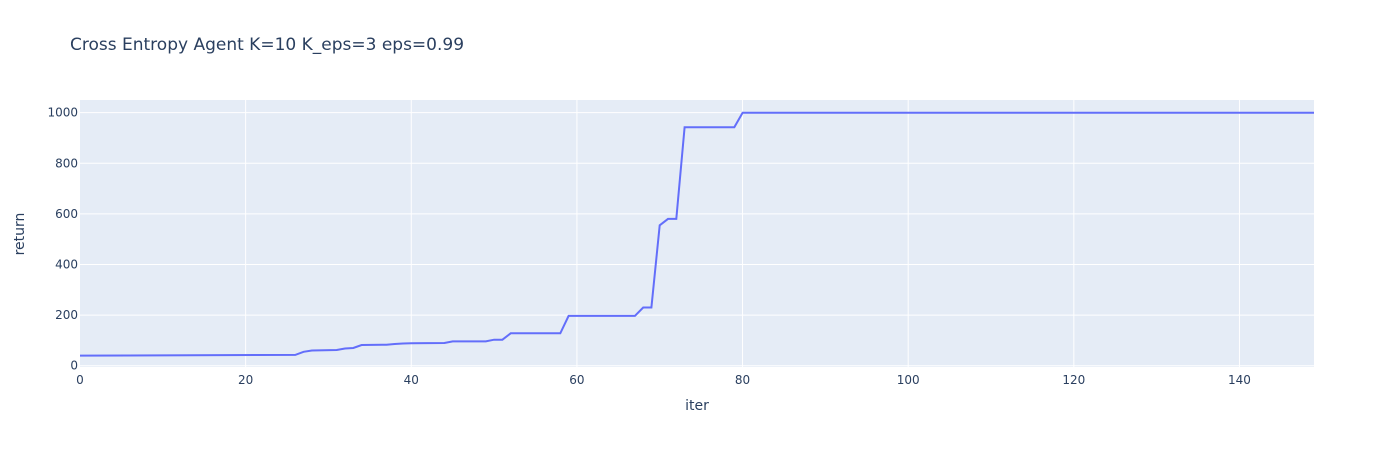  Describe the element at coordinates (80, 380) in the screenshot. I see `x-tick-label: 0` at that location.